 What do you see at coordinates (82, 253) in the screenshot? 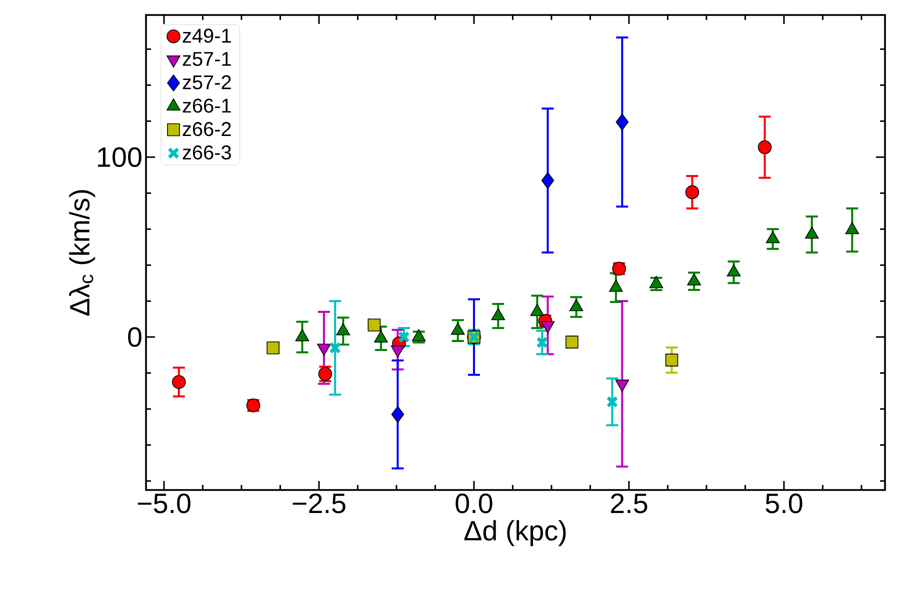
I see `y-axis-title: Δλ$_{c}$ (km/s)` at bounding box center [82, 253].